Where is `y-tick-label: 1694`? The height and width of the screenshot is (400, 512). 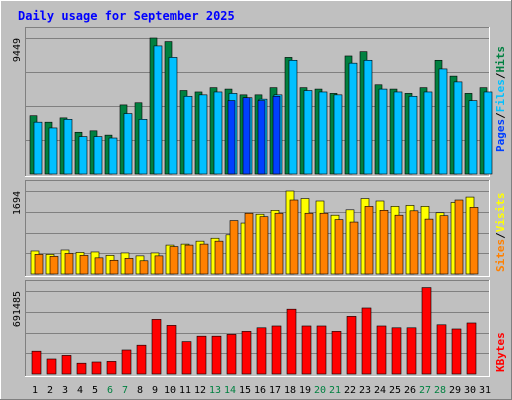 y-tick-label: 1694 is located at coordinates (17, 203).